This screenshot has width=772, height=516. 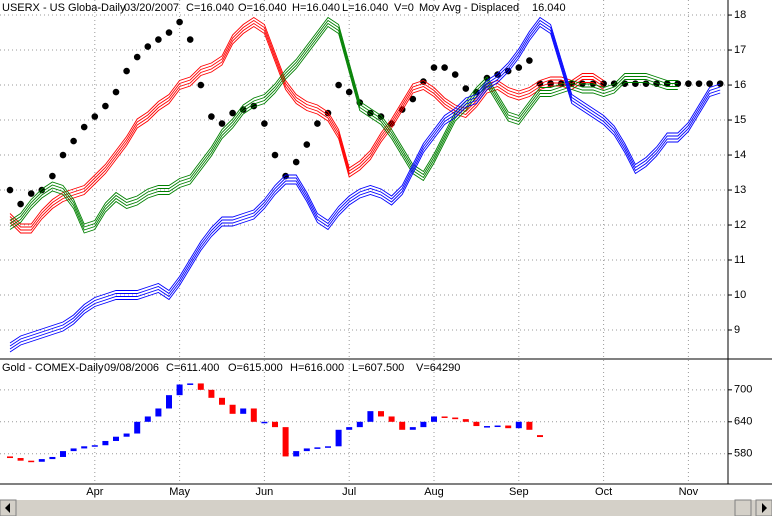 I want to click on stat: L=607.500, so click(x=378, y=368).